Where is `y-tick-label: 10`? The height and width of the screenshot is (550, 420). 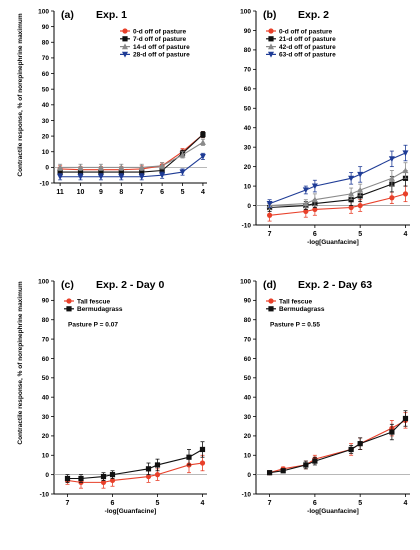 y-tick-label: 10 is located at coordinates (46, 456).